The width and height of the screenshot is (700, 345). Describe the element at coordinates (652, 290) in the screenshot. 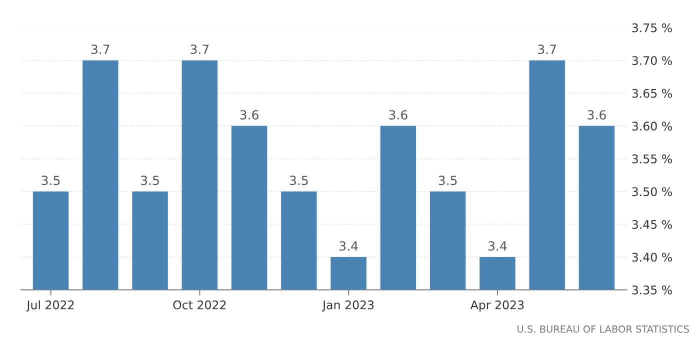

I see `y-tick-label: 3.35 %` at that location.